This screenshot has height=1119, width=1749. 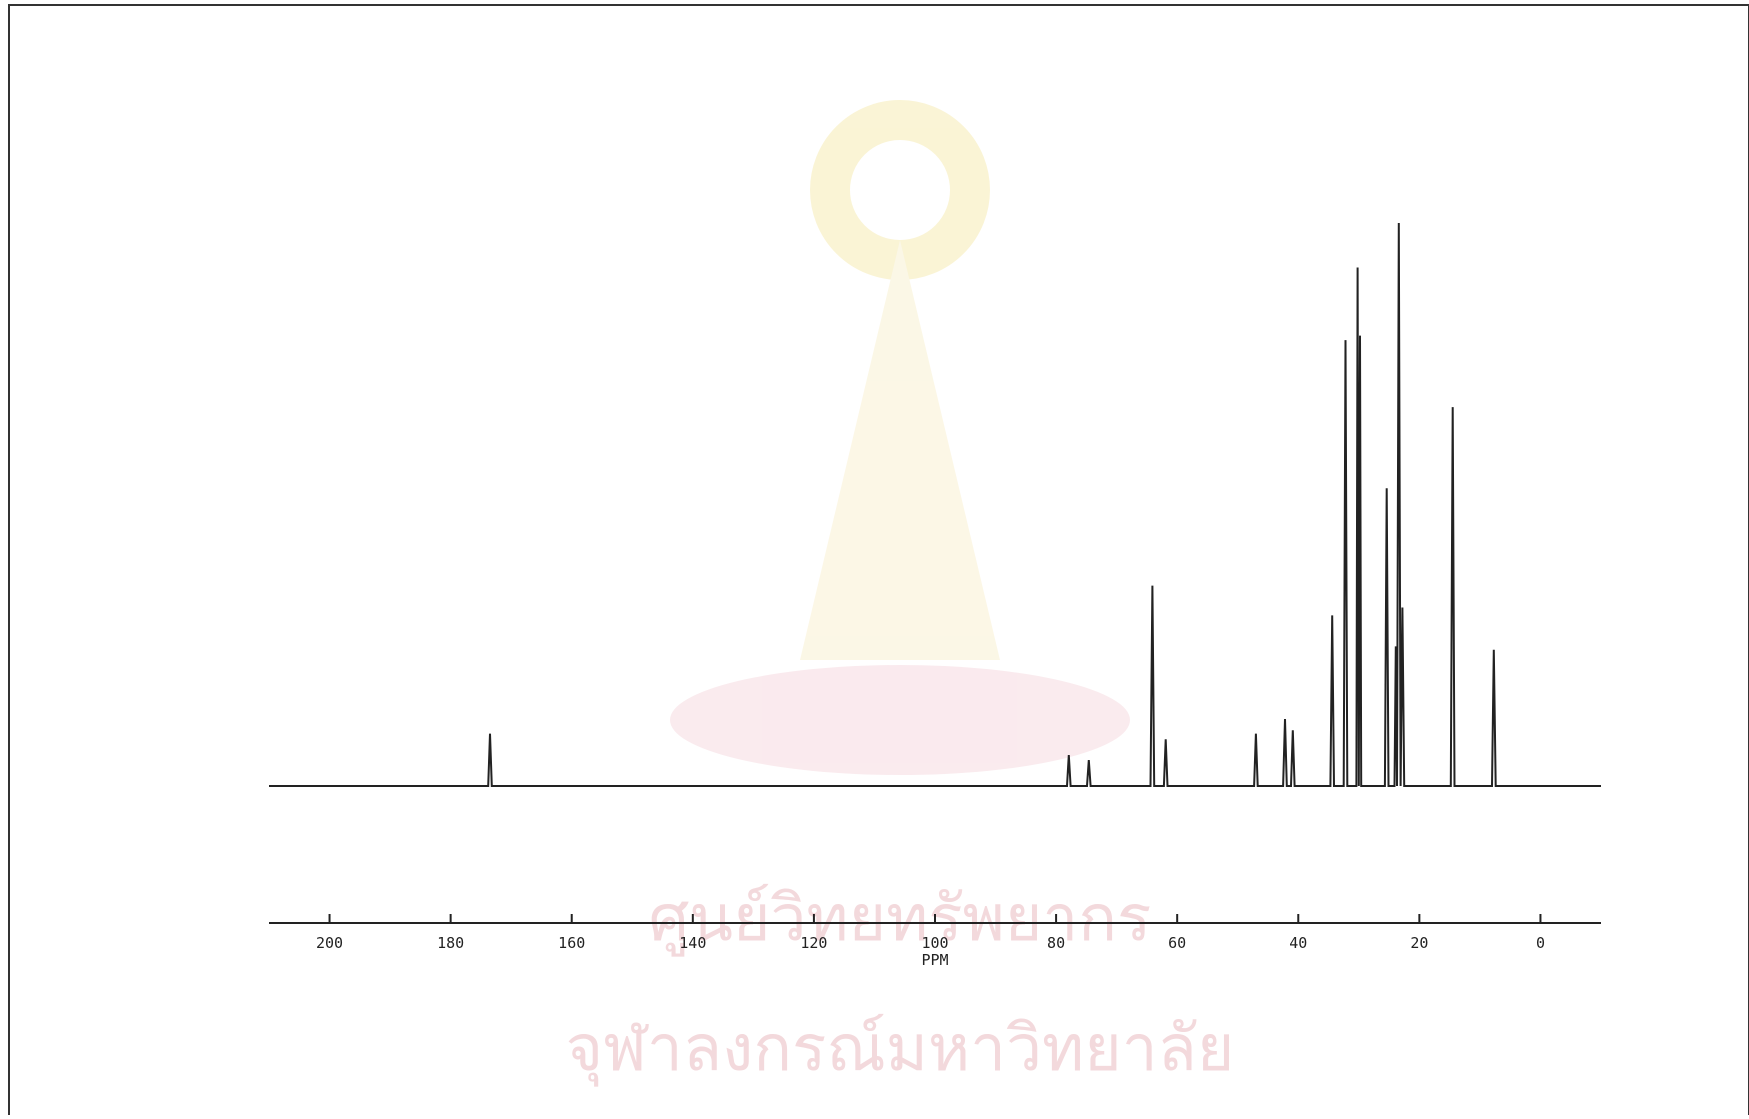 I want to click on x-tick-label: 40, so click(x=1298, y=943).